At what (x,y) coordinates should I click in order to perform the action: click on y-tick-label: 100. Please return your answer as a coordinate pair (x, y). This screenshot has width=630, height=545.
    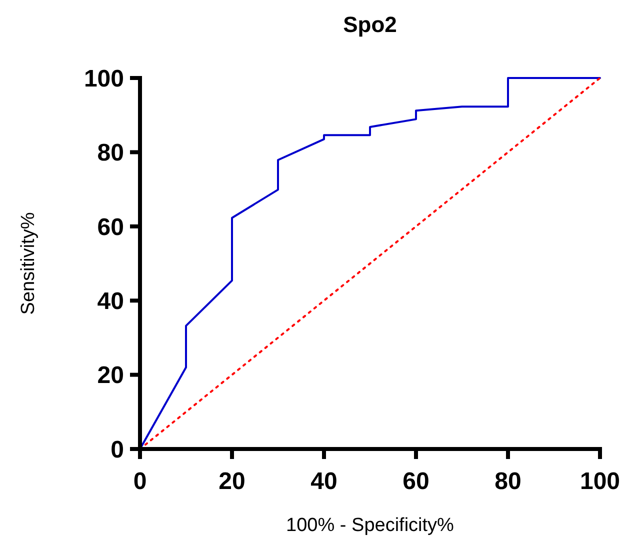
    Looking at the image, I should click on (104, 78).